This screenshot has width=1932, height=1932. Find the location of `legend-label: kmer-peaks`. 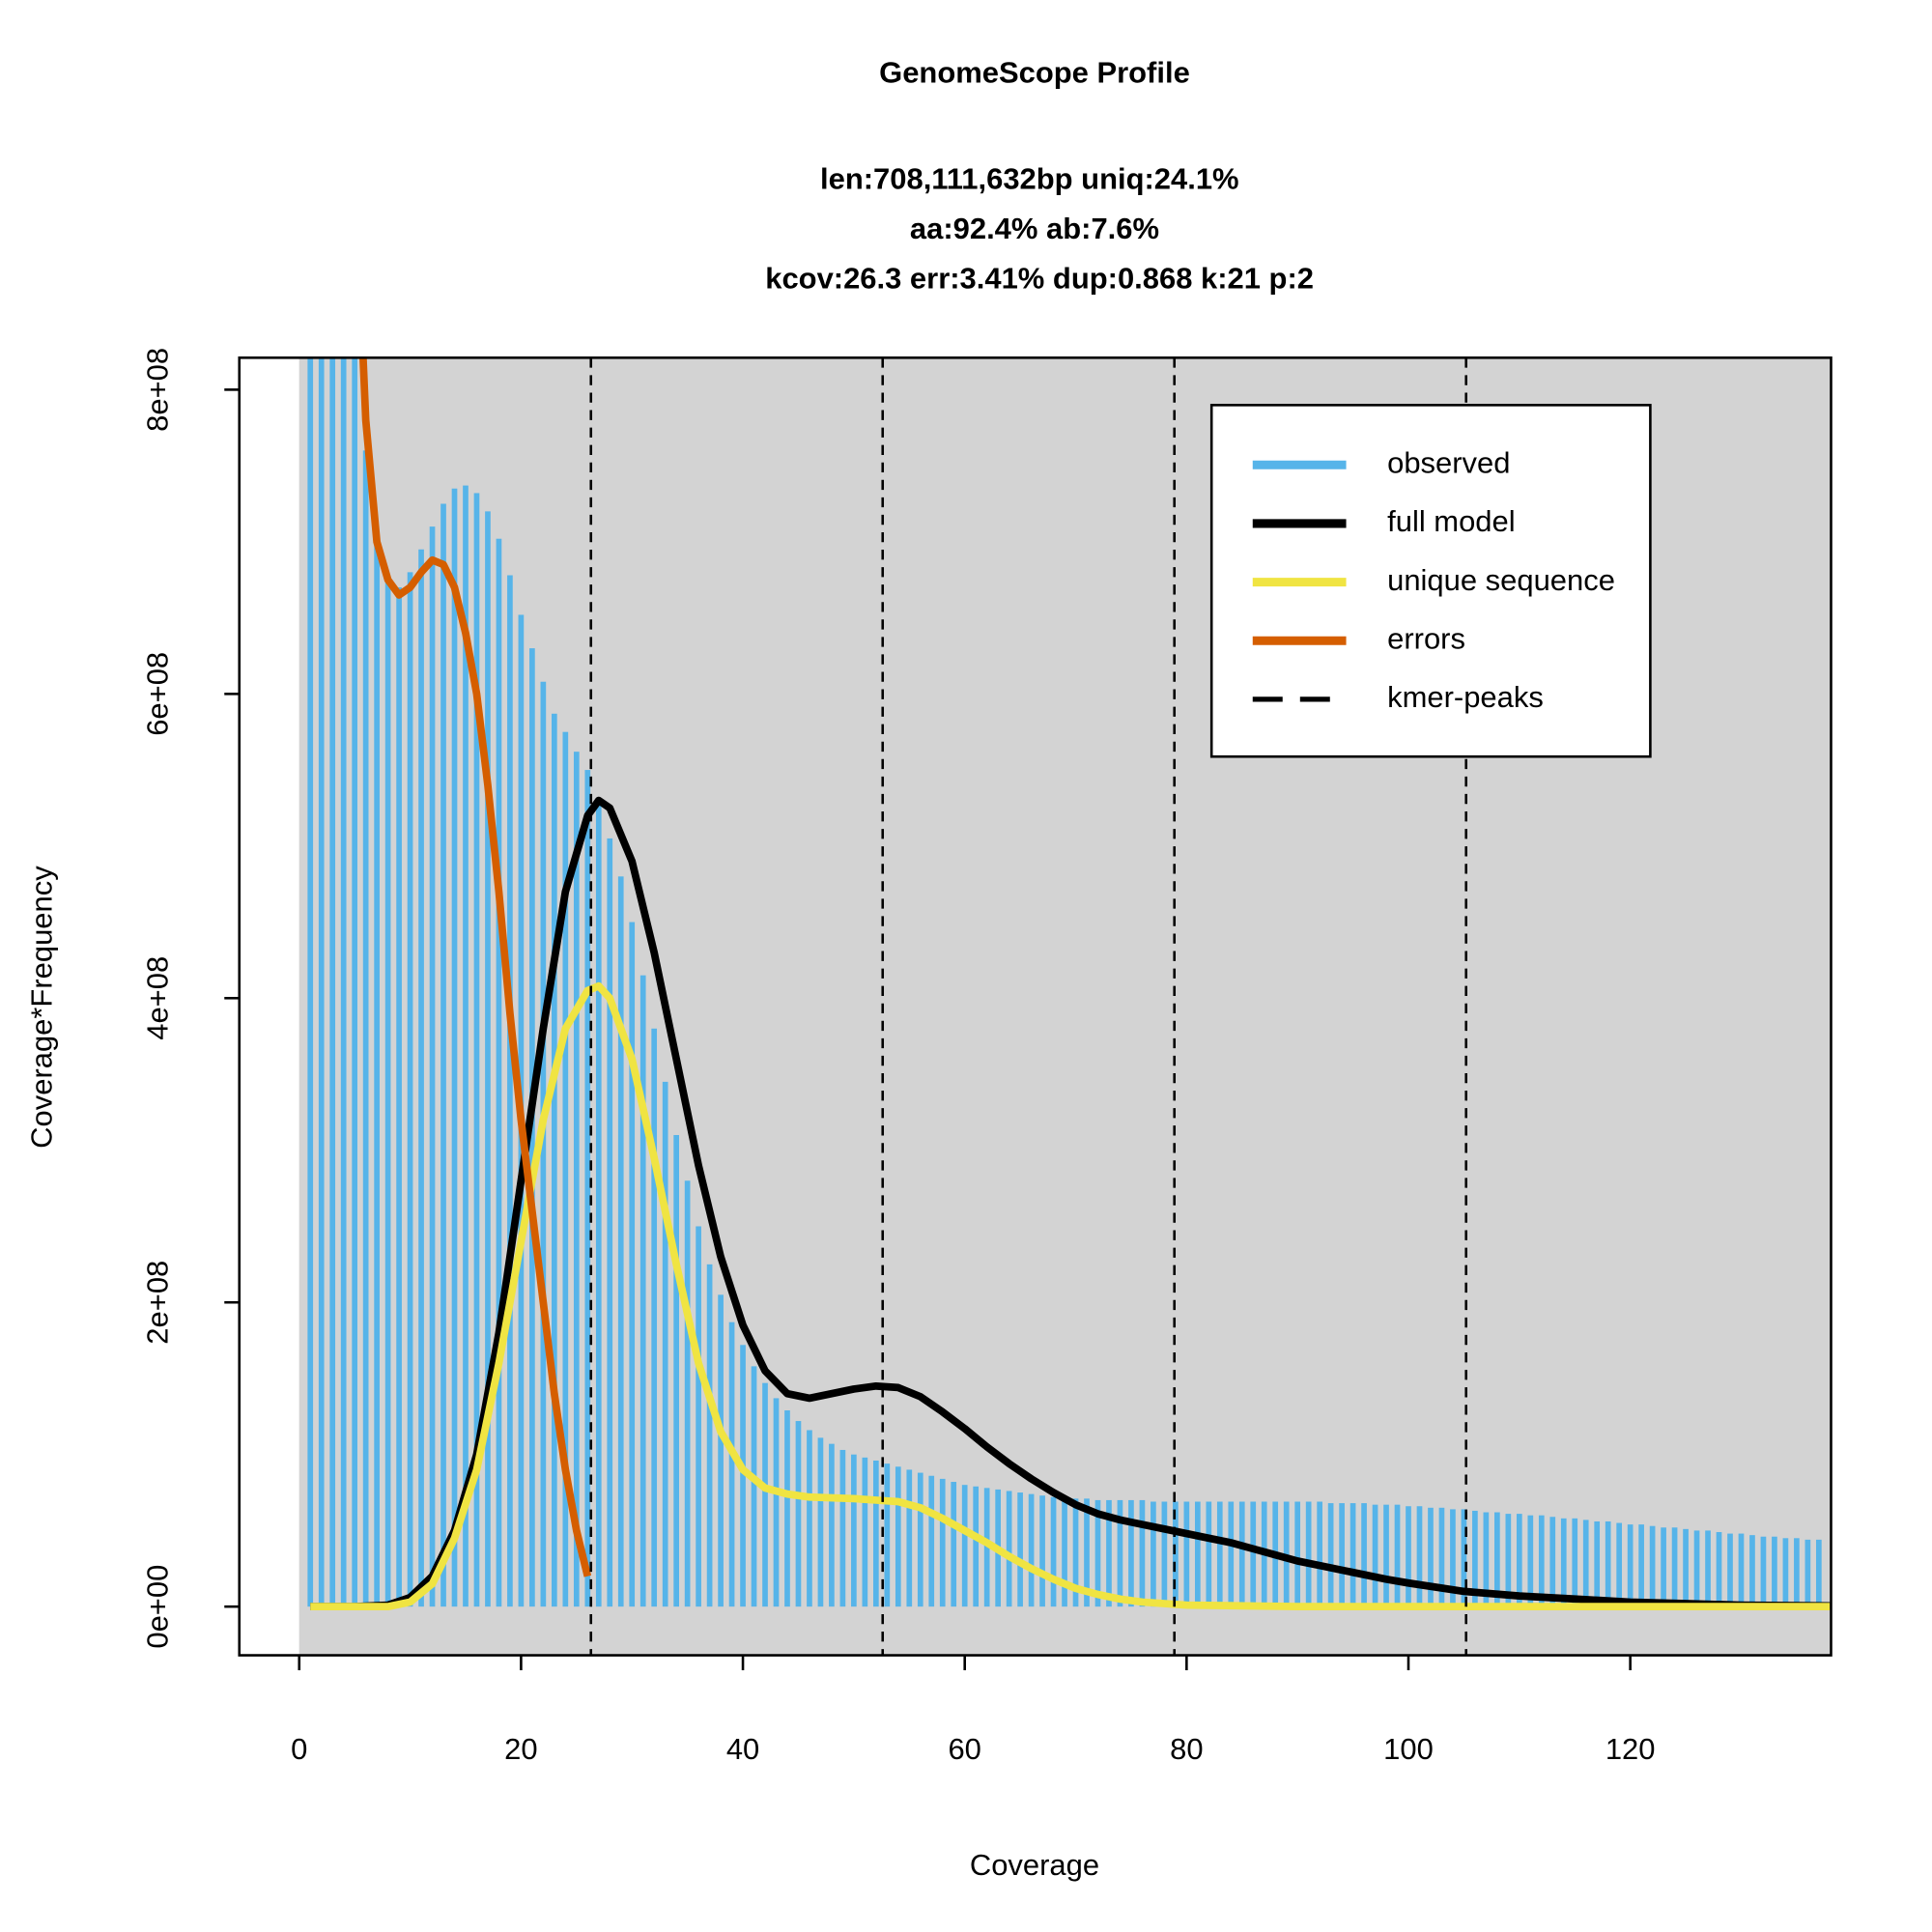

legend-label: kmer-peaks is located at coordinates (1465, 697).